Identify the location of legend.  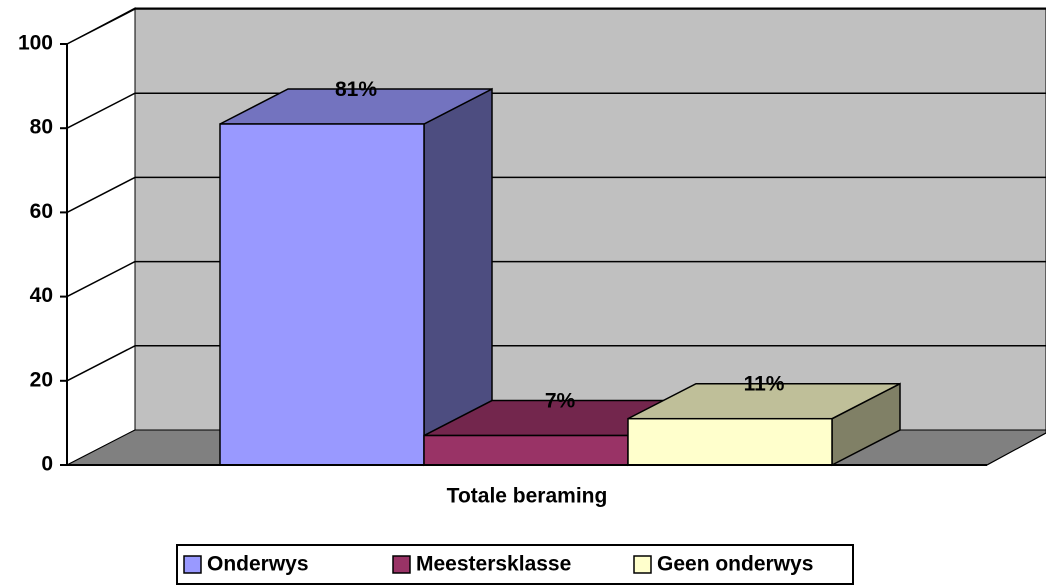
(515, 564).